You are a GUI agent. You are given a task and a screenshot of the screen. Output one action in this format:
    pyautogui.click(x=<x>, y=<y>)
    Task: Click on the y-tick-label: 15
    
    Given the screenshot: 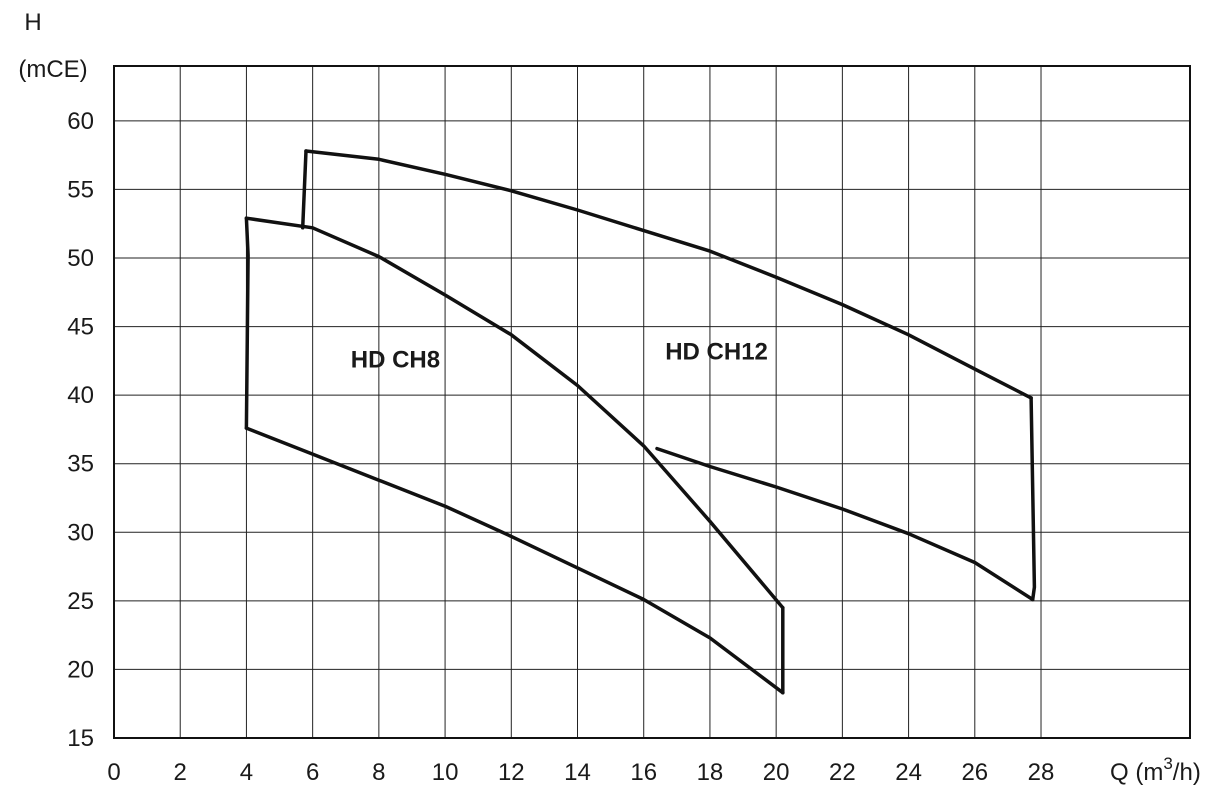 What is the action you would take?
    pyautogui.click(x=80, y=738)
    